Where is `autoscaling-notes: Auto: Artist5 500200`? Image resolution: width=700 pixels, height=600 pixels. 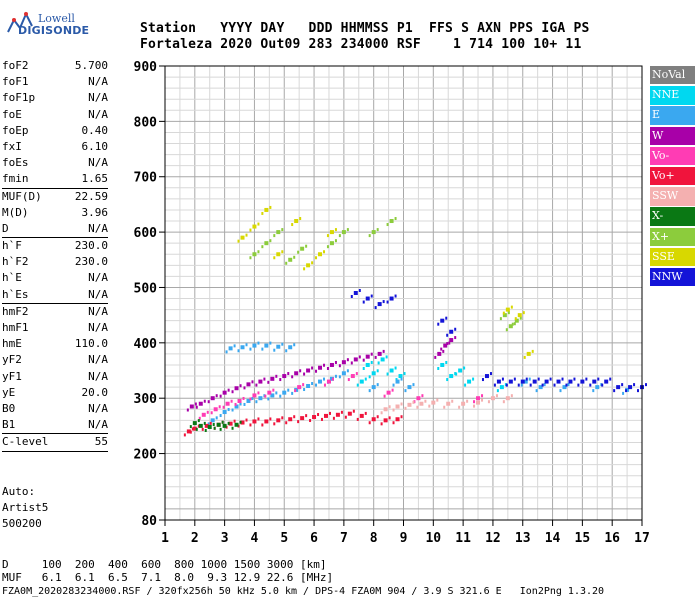 autoscaling-notes: Auto: Artist5 500200 is located at coordinates (25, 508).